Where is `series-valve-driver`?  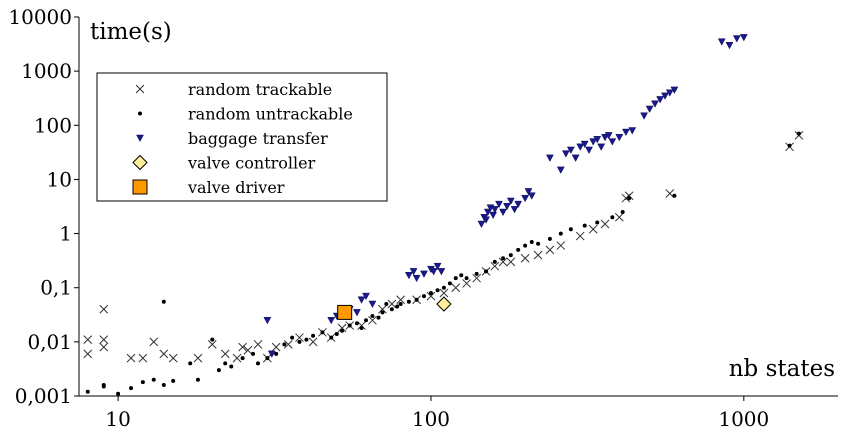
series-valve-driver is located at coordinates (345, 312).